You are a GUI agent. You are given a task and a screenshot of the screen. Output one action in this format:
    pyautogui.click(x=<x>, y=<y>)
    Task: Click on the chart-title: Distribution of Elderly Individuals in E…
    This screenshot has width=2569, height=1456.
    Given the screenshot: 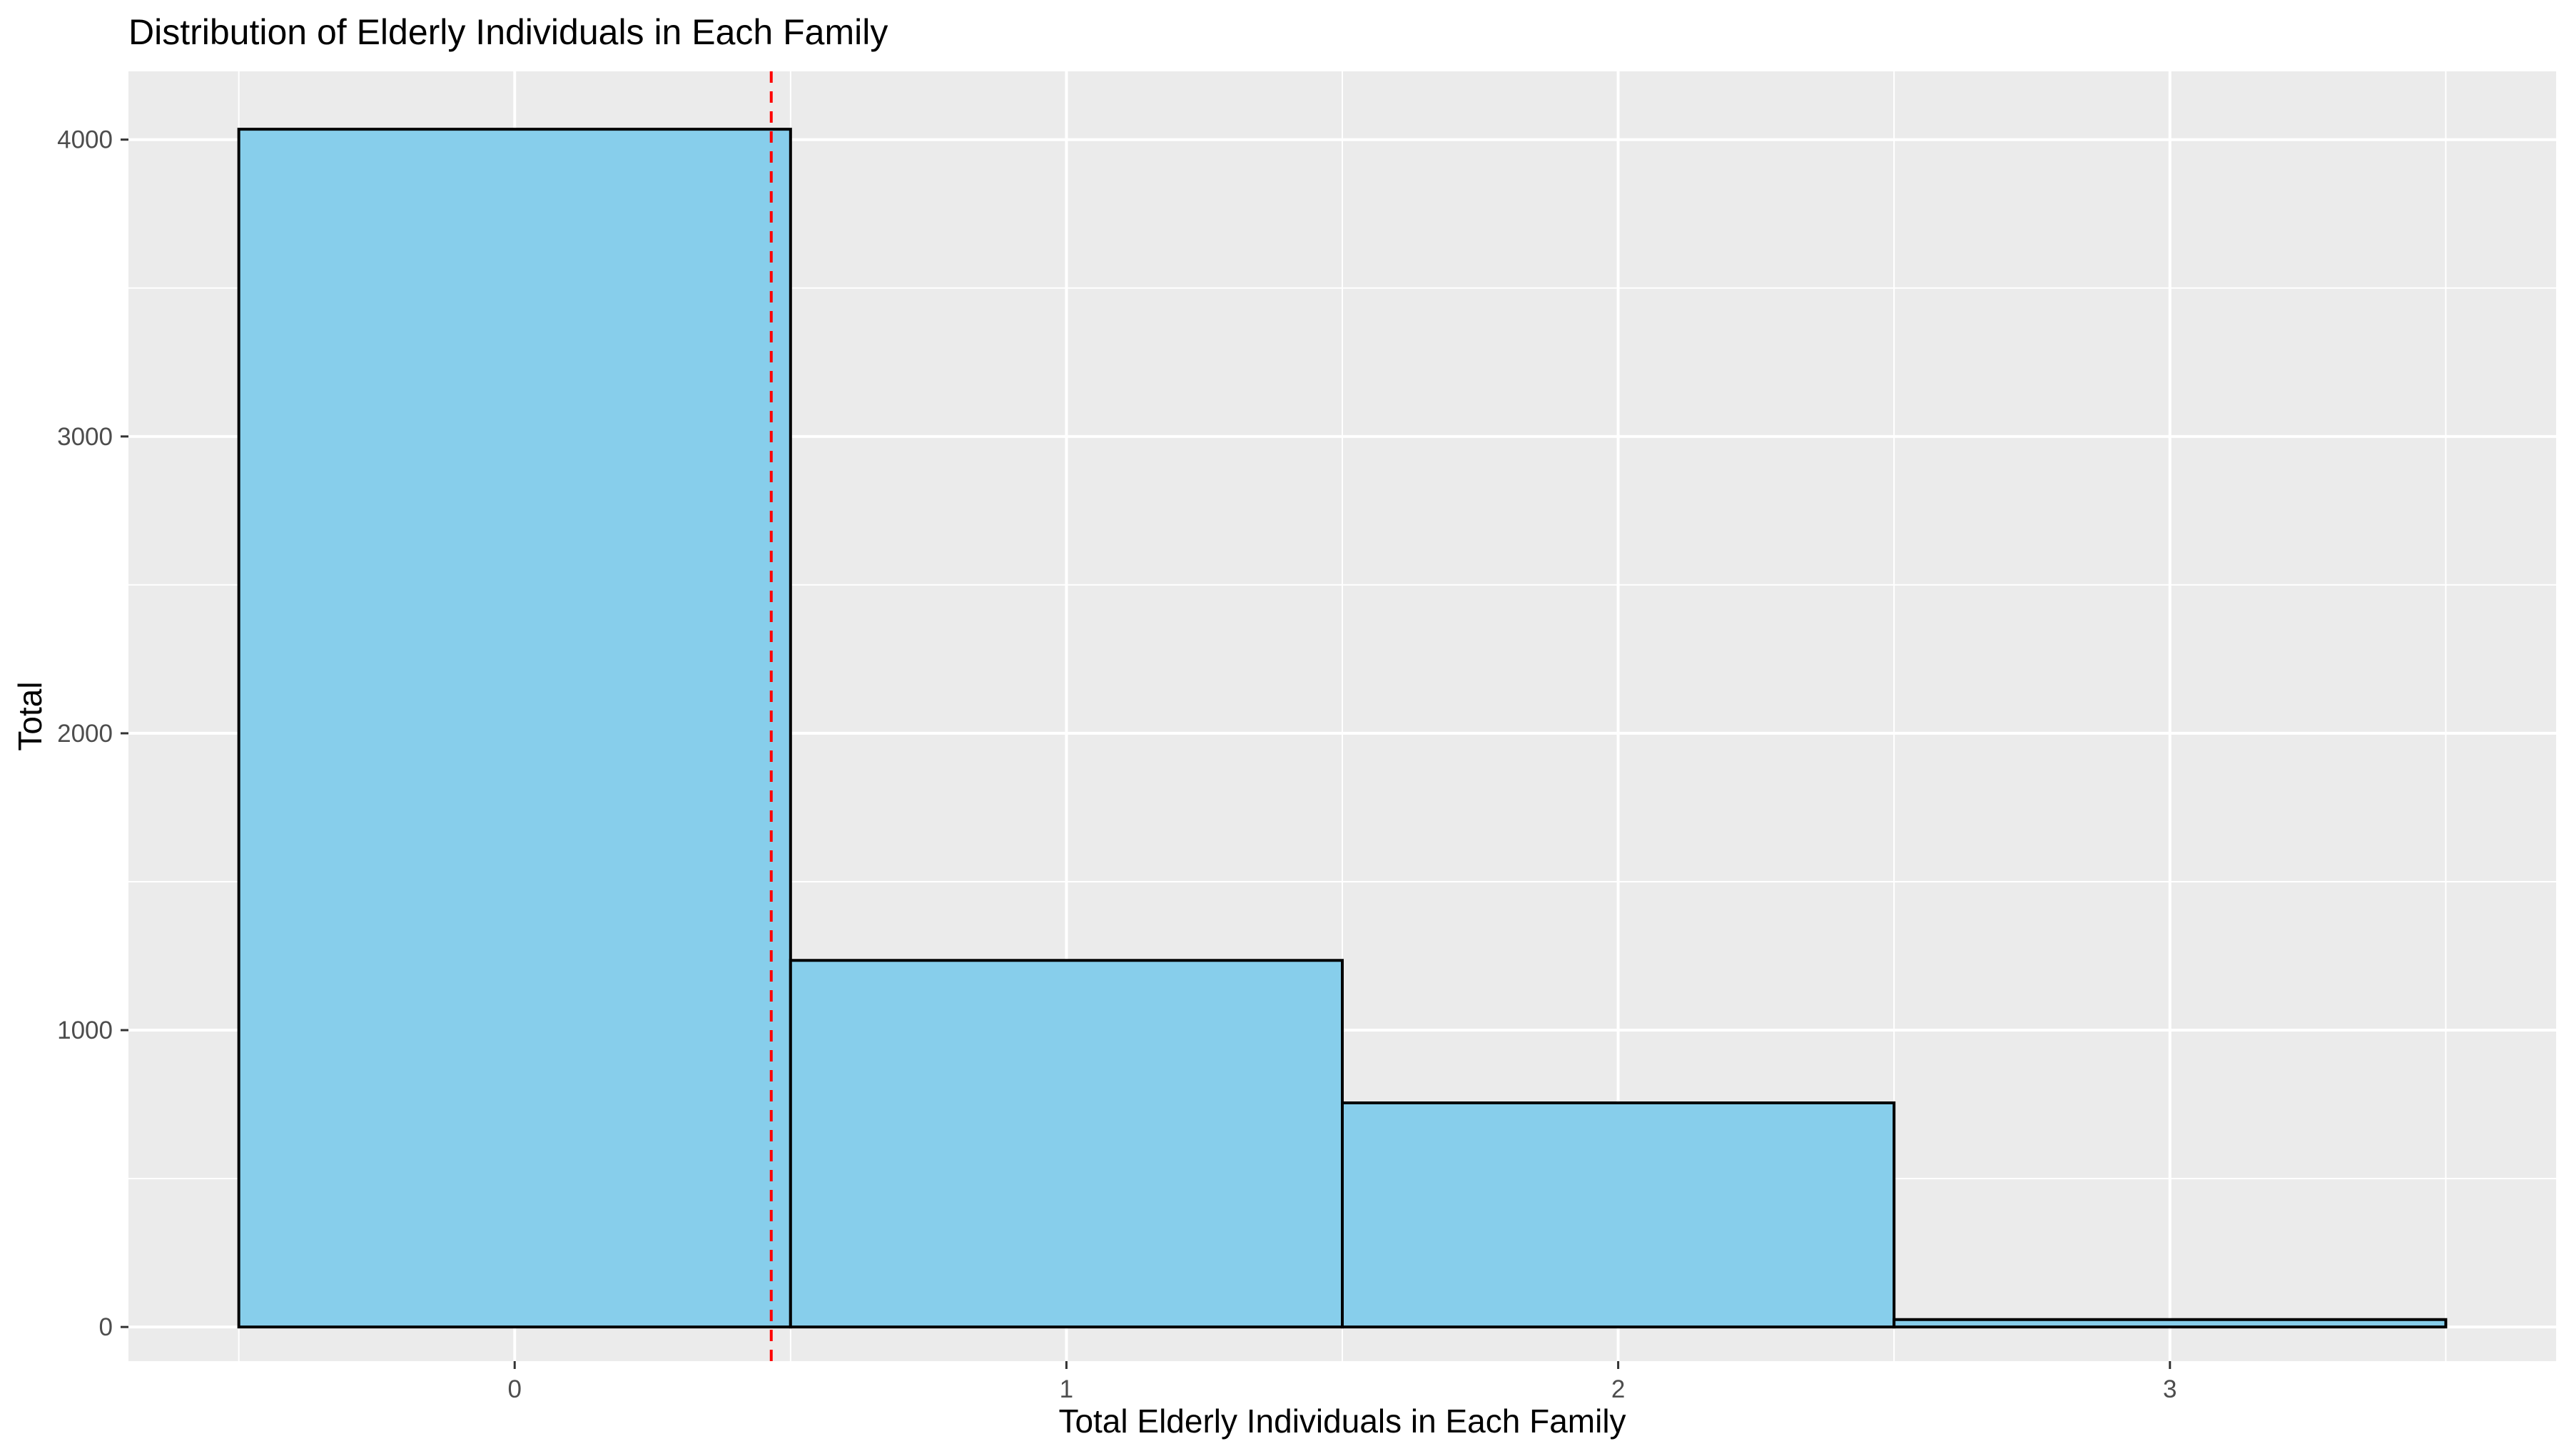 What is the action you would take?
    pyautogui.click(x=508, y=32)
    